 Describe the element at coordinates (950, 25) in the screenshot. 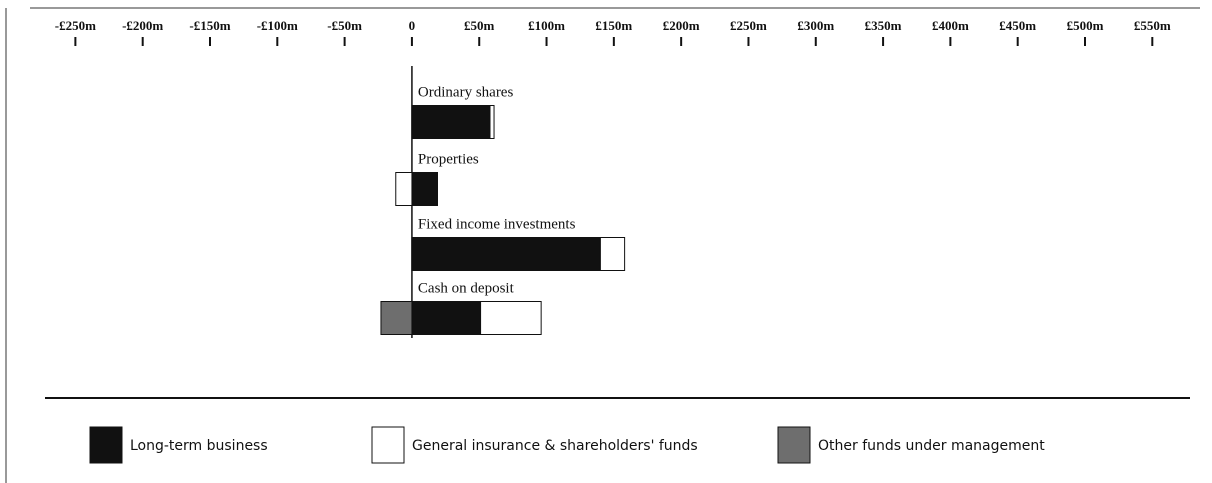

I see `x-tick-label: £400m` at that location.